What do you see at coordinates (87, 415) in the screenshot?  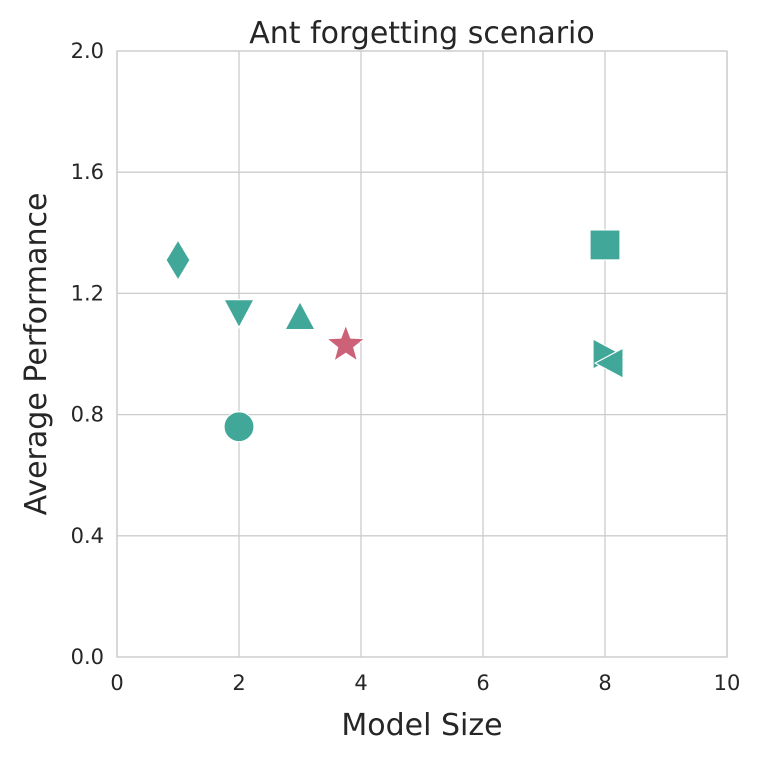 I see `y-tick-label: 0.8` at bounding box center [87, 415].